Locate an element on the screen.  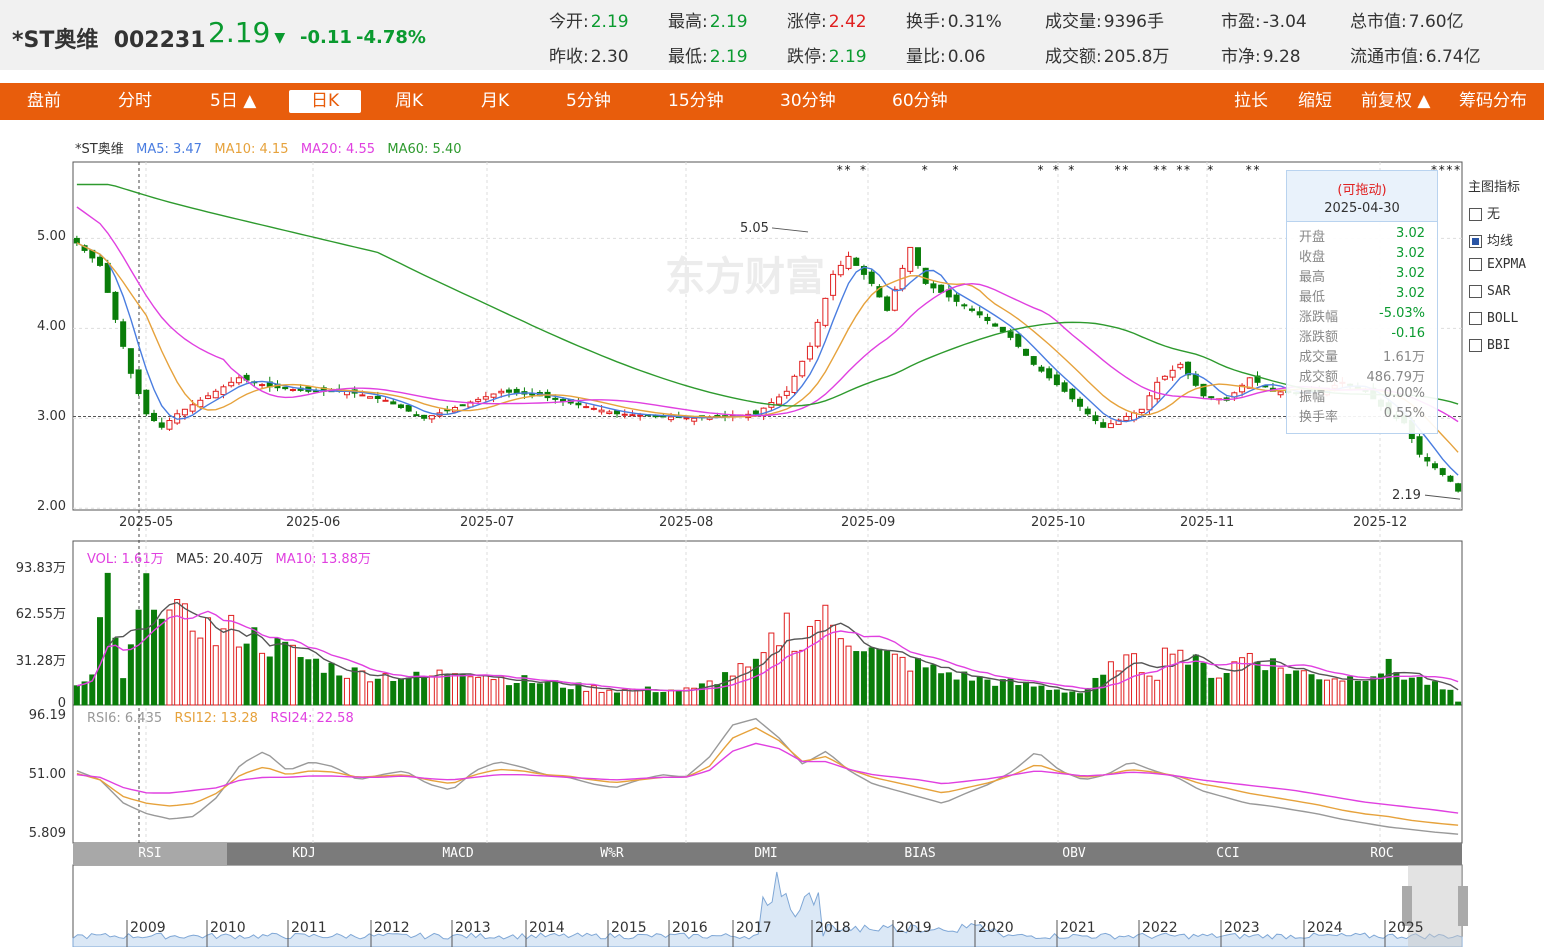
overview-year: 2013 is located at coordinates (473, 928).